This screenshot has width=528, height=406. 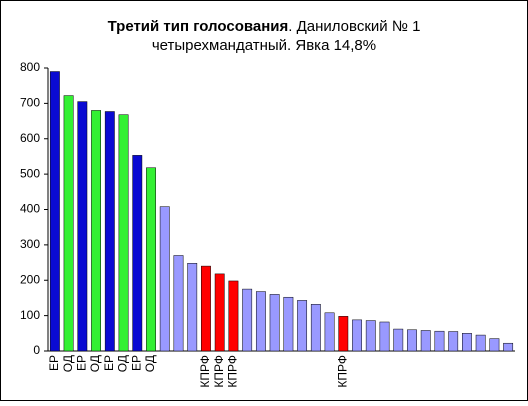 What do you see at coordinates (354, 26) in the screenshot?
I see `title-rest: . Даниловский № 1` at bounding box center [354, 26].